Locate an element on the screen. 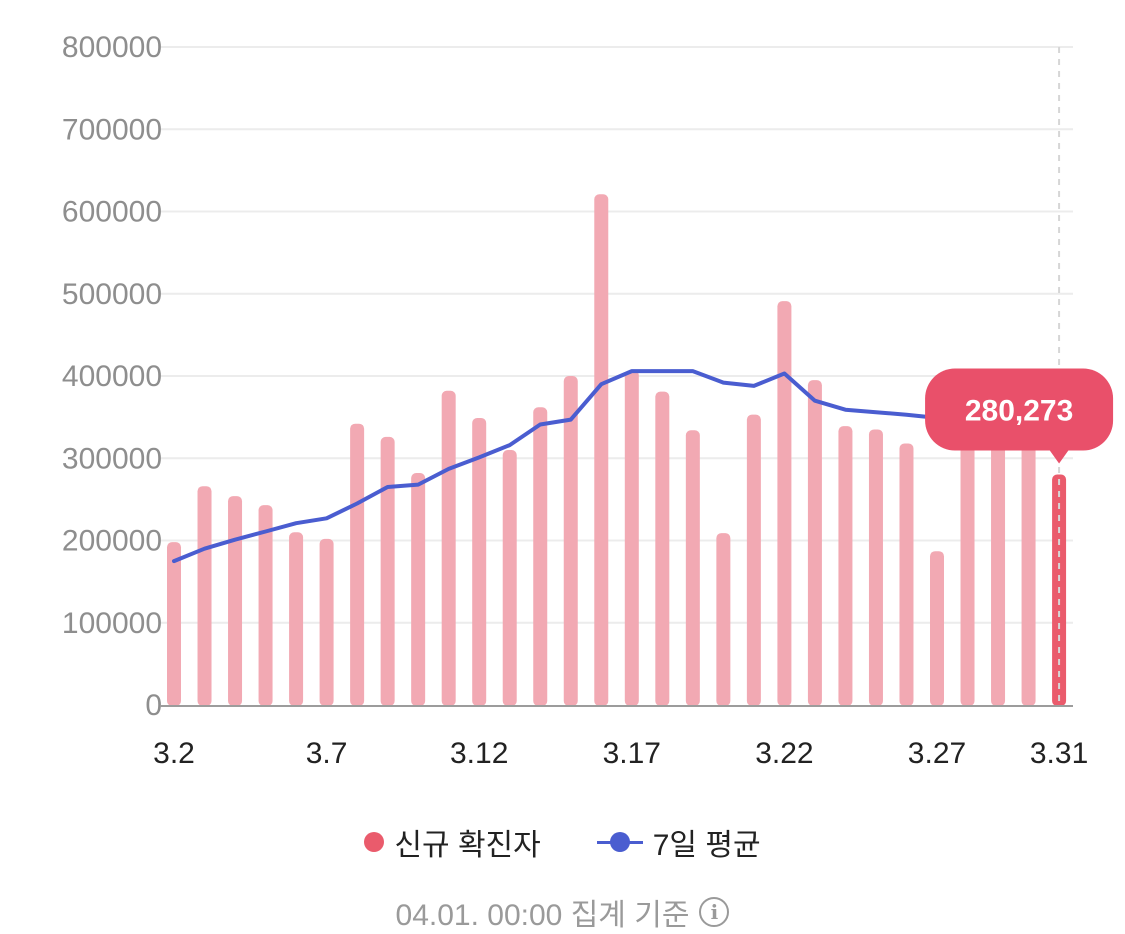  legend-dot-icon is located at coordinates (374, 842).